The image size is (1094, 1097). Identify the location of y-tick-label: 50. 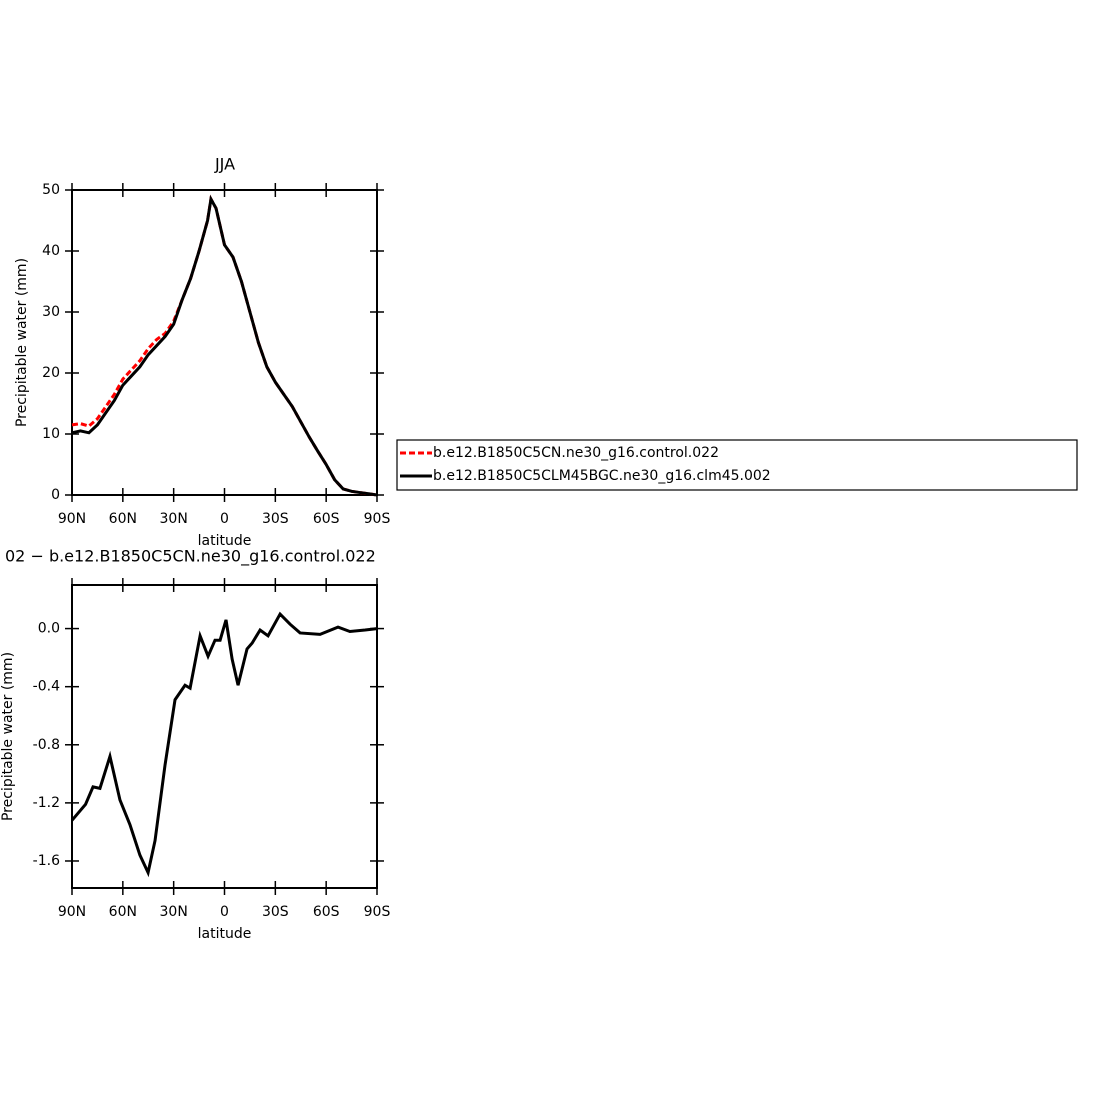
(51, 190).